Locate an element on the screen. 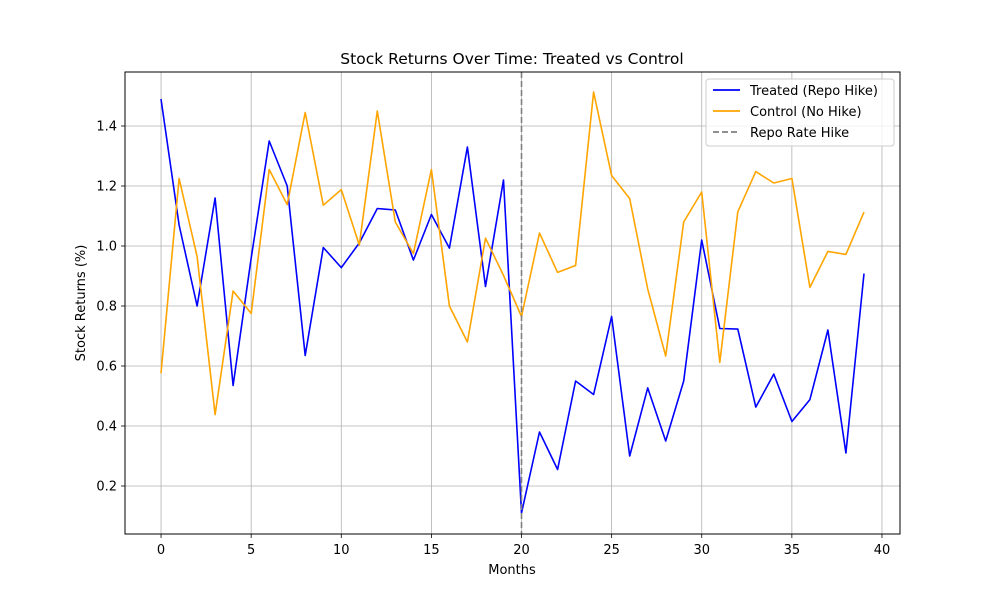 Image resolution: width=1000 pixels, height=600 pixels. legend-box is located at coordinates (800, 112).